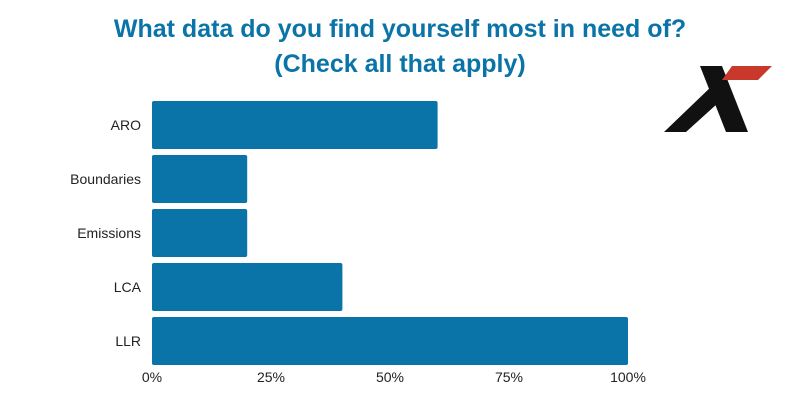 This screenshot has height=418, width=800. Describe the element at coordinates (271, 377) in the screenshot. I see `x-tick-label: 25%` at that location.